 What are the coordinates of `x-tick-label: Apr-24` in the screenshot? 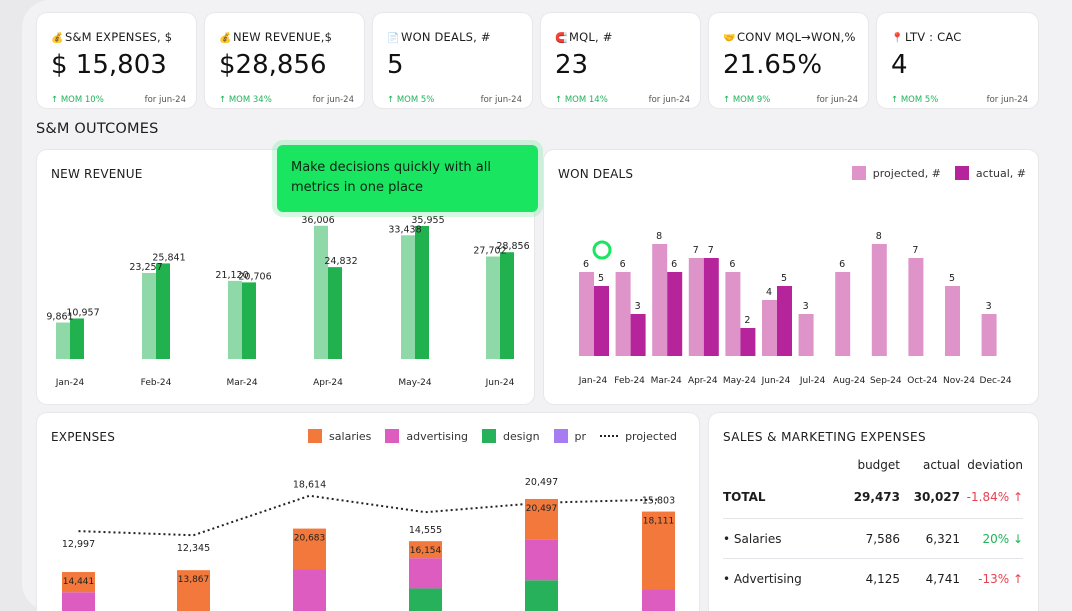 It's located at (703, 381).